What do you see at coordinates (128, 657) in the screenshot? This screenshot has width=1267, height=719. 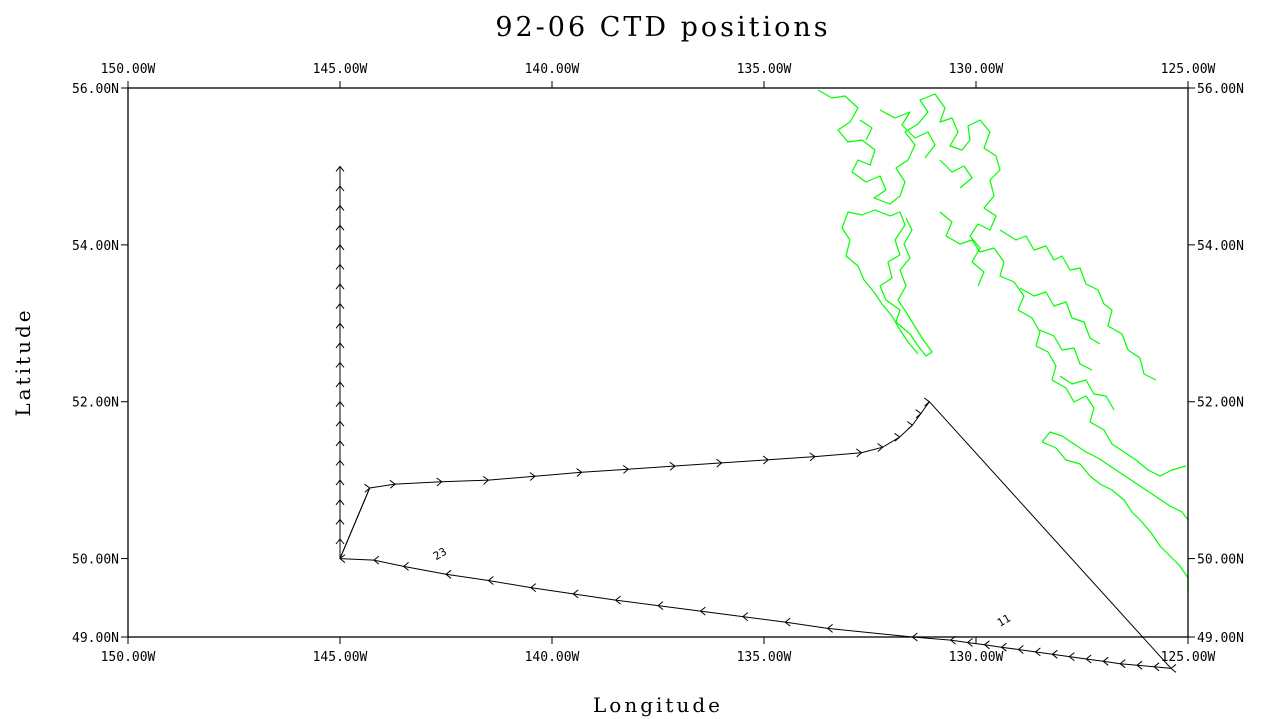 I see `x-tick-label-bottom: 150.00W` at bounding box center [128, 657].